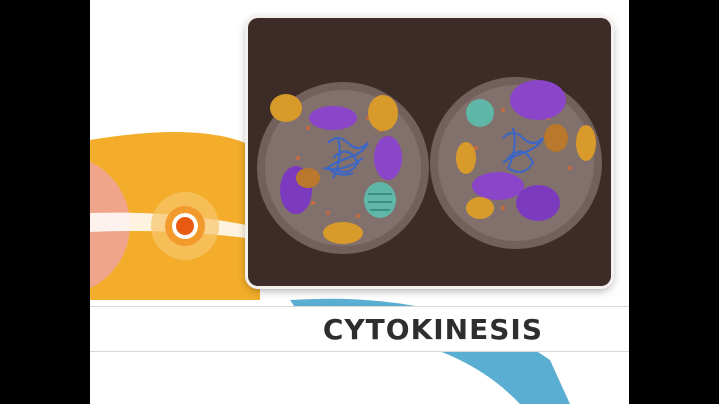 The height and width of the screenshot is (404, 719). What do you see at coordinates (185, 226) in the screenshot?
I see `stage-marker-icon` at bounding box center [185, 226].